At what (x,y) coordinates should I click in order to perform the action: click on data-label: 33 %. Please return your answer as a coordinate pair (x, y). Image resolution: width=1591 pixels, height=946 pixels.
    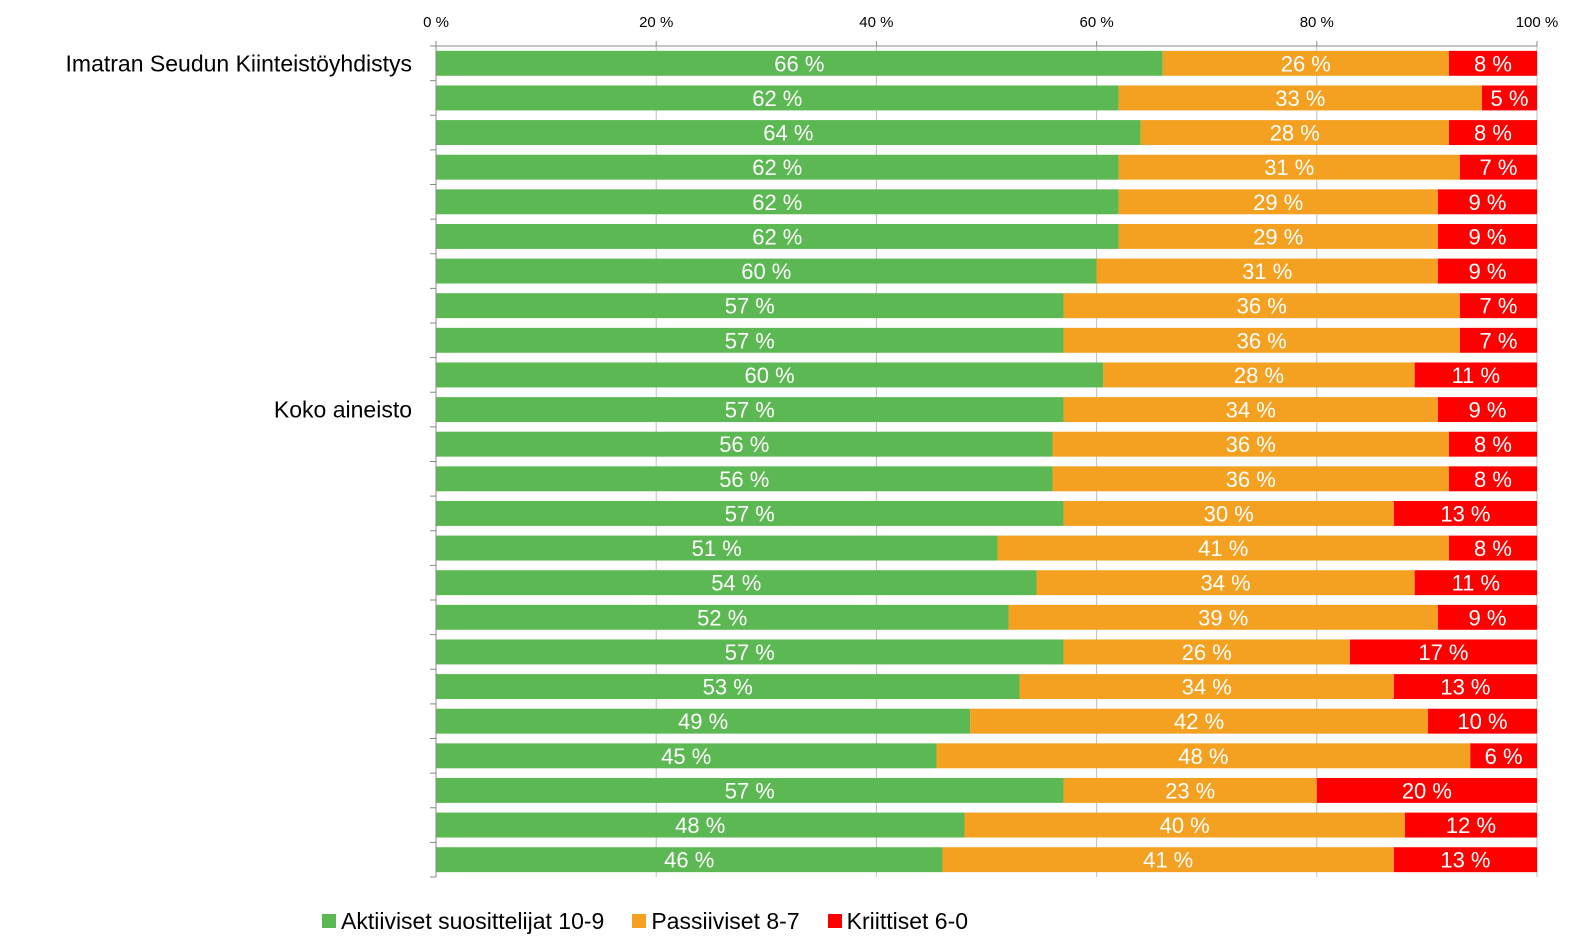
    Looking at the image, I should click on (1300, 98).